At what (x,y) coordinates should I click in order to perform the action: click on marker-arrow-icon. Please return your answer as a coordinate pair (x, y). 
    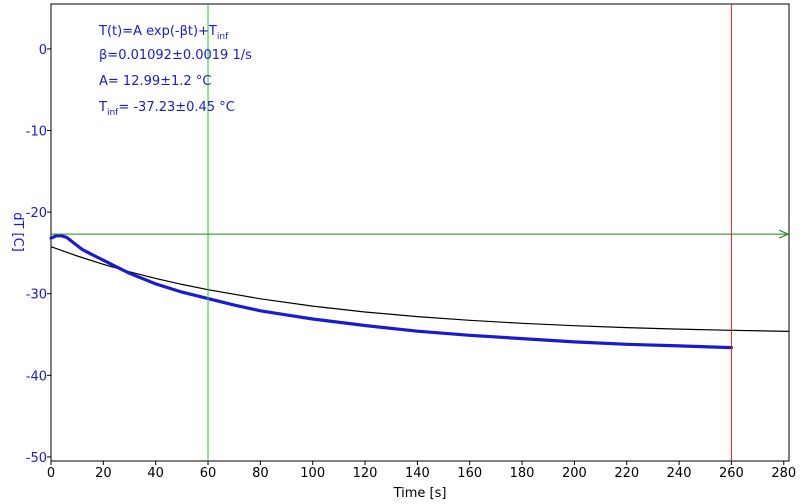
    Looking at the image, I should click on (784, 234).